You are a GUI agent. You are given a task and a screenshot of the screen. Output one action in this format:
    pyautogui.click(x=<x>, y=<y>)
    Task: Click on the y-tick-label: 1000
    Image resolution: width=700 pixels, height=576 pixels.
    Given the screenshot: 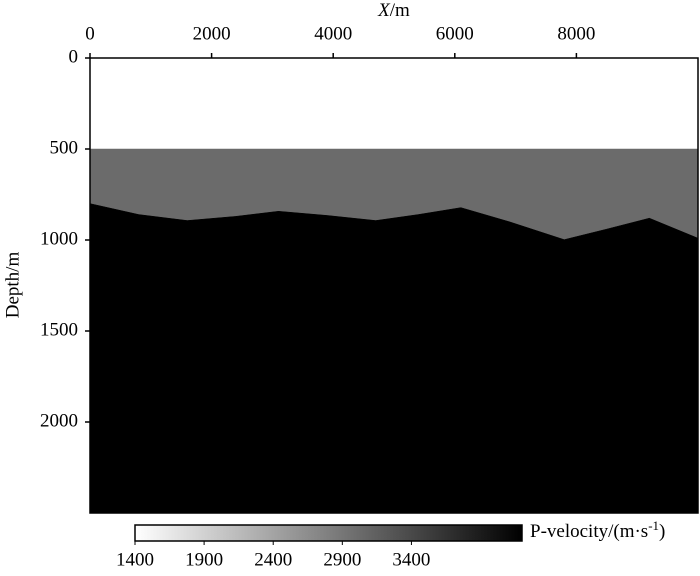 What is the action you would take?
    pyautogui.click(x=59, y=238)
    